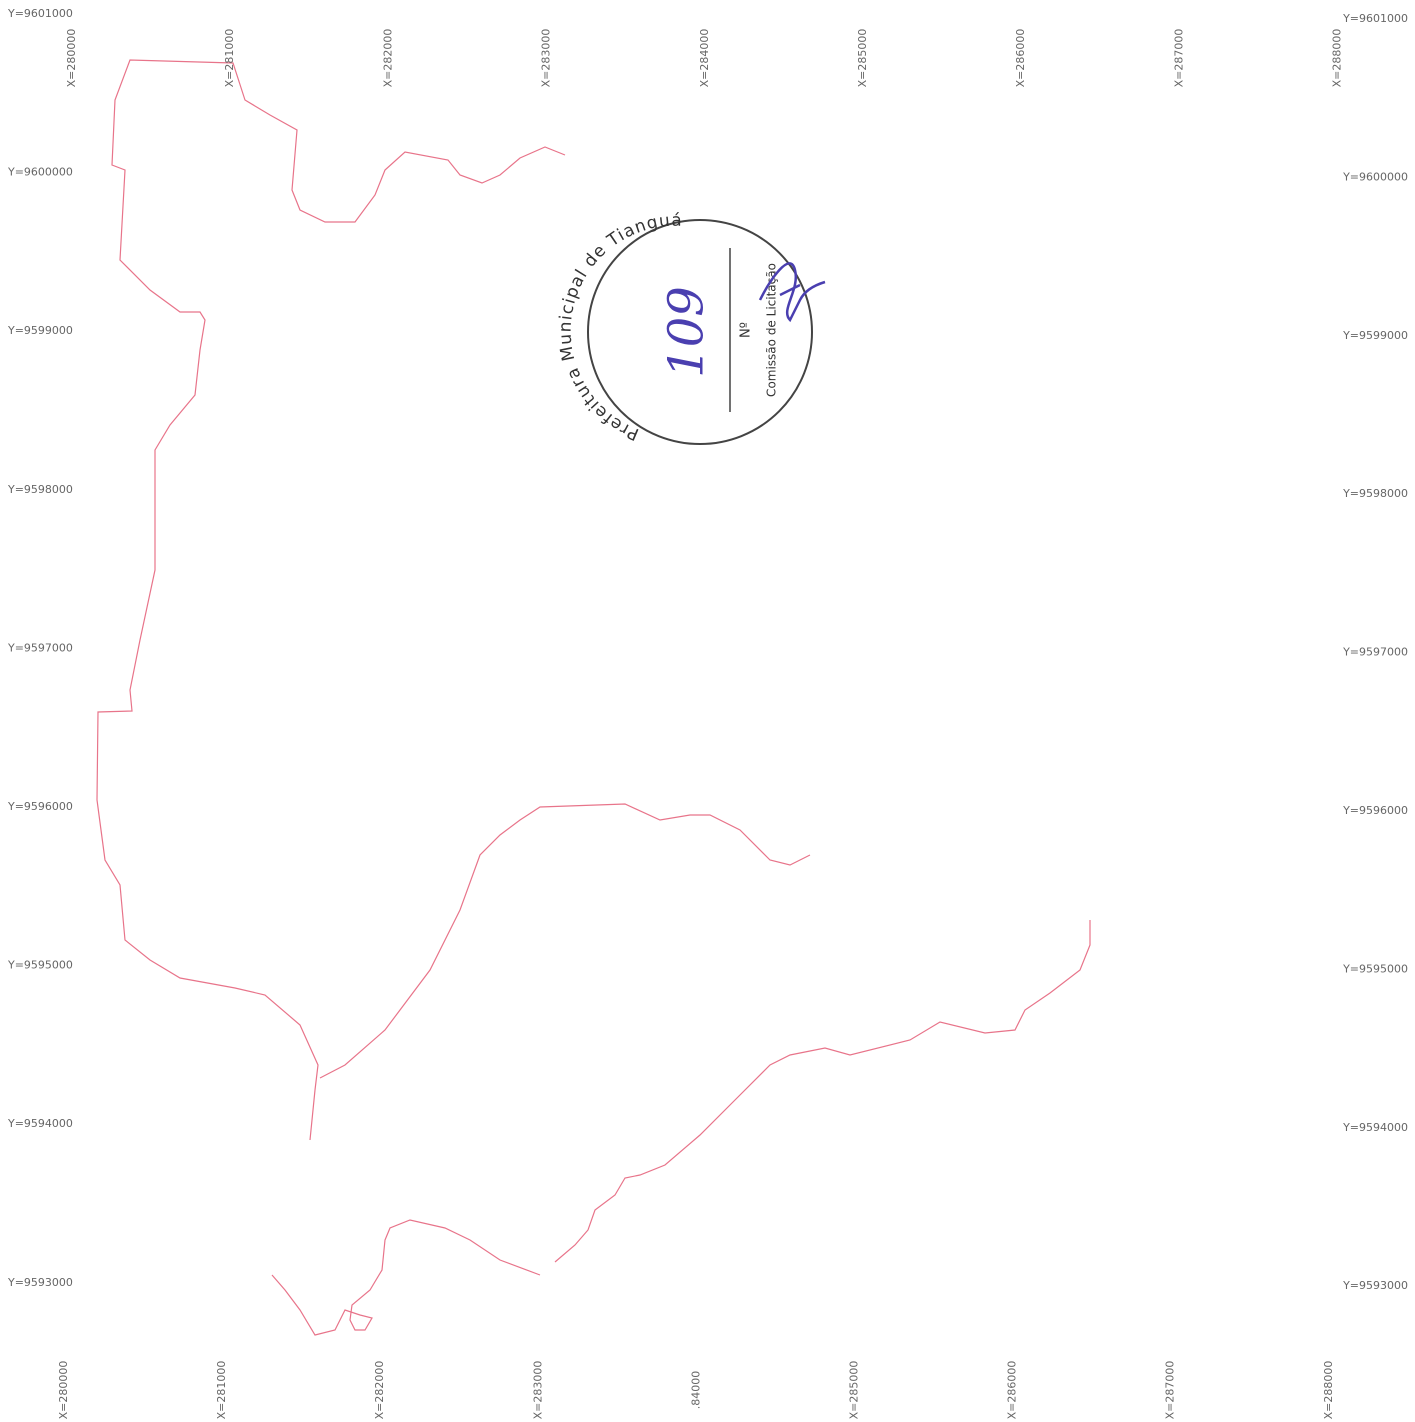 The image size is (1415, 1422). Describe the element at coordinates (221, 1390) in the screenshot. I see `bottom-label: X=281000` at that location.